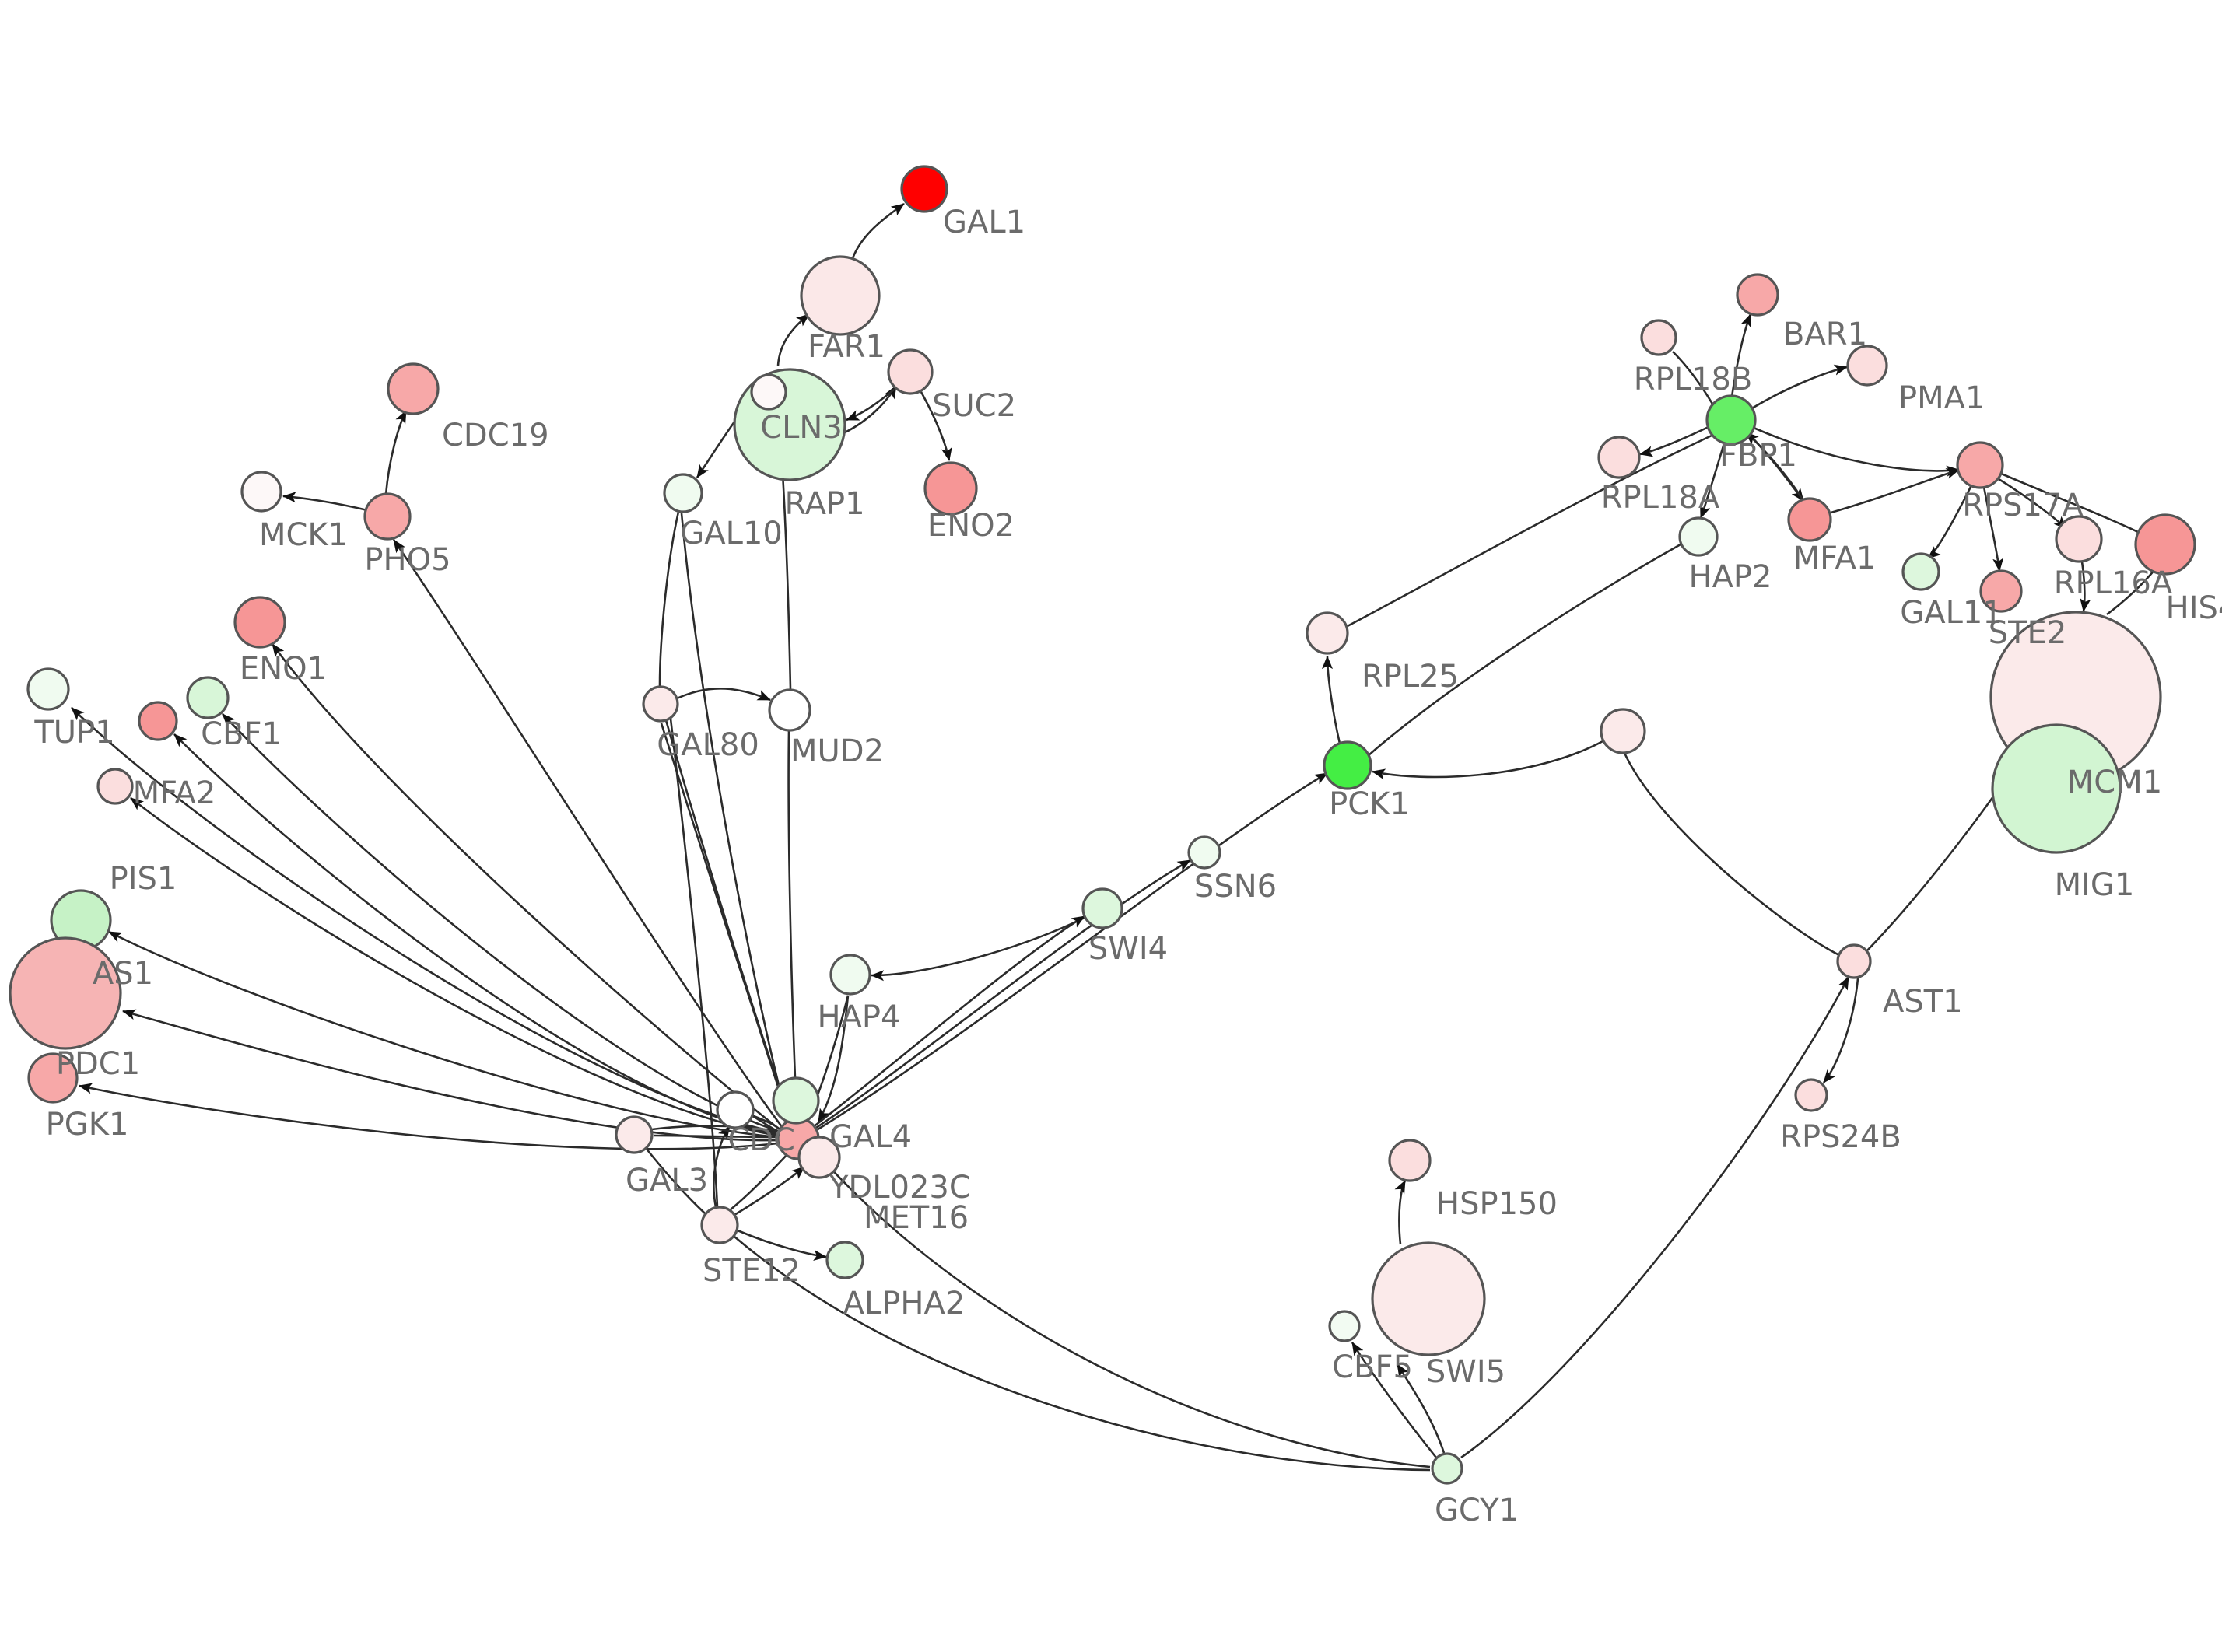  Describe the element at coordinates (1698, 536) in the screenshot. I see `node-hap2` at that location.